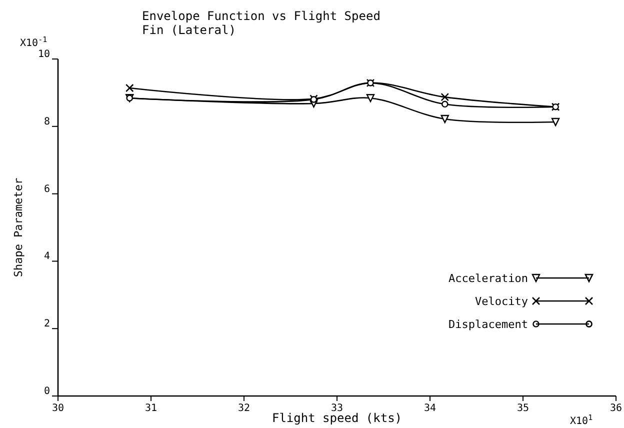  I want to click on legend-label: Acceleration, so click(488, 278).